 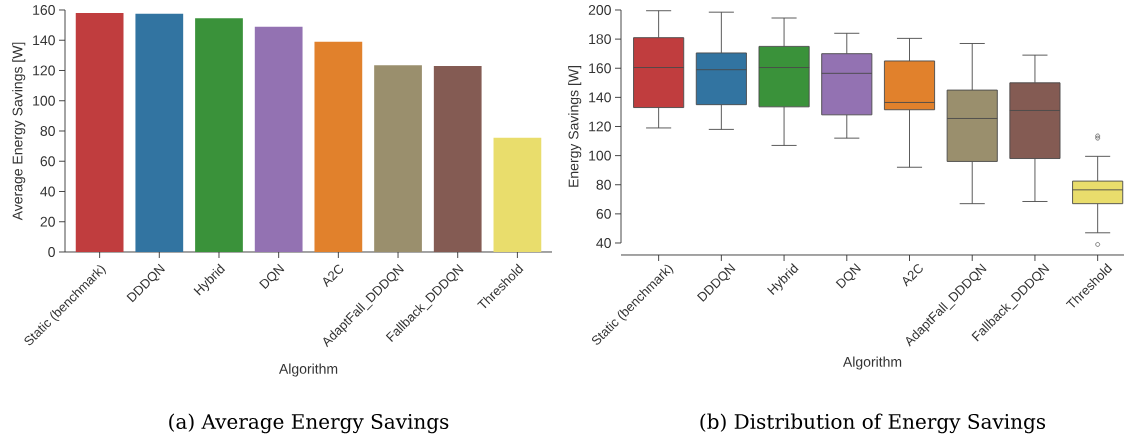 I want to click on y-tick-label: 180, so click(x=600, y=39).